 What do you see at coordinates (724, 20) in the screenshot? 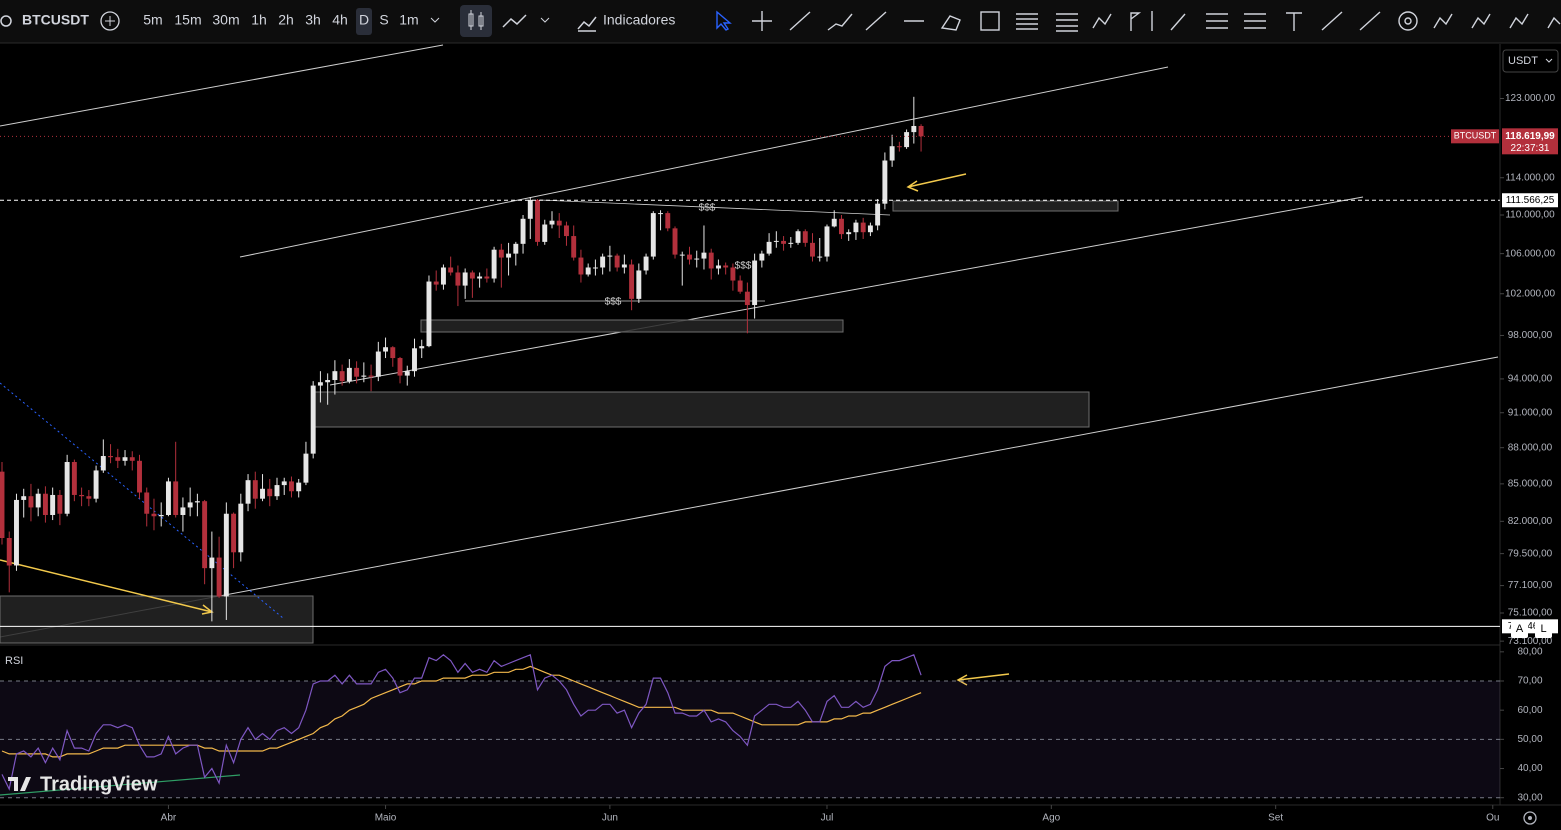
I see `cursor-tool` at bounding box center [724, 20].